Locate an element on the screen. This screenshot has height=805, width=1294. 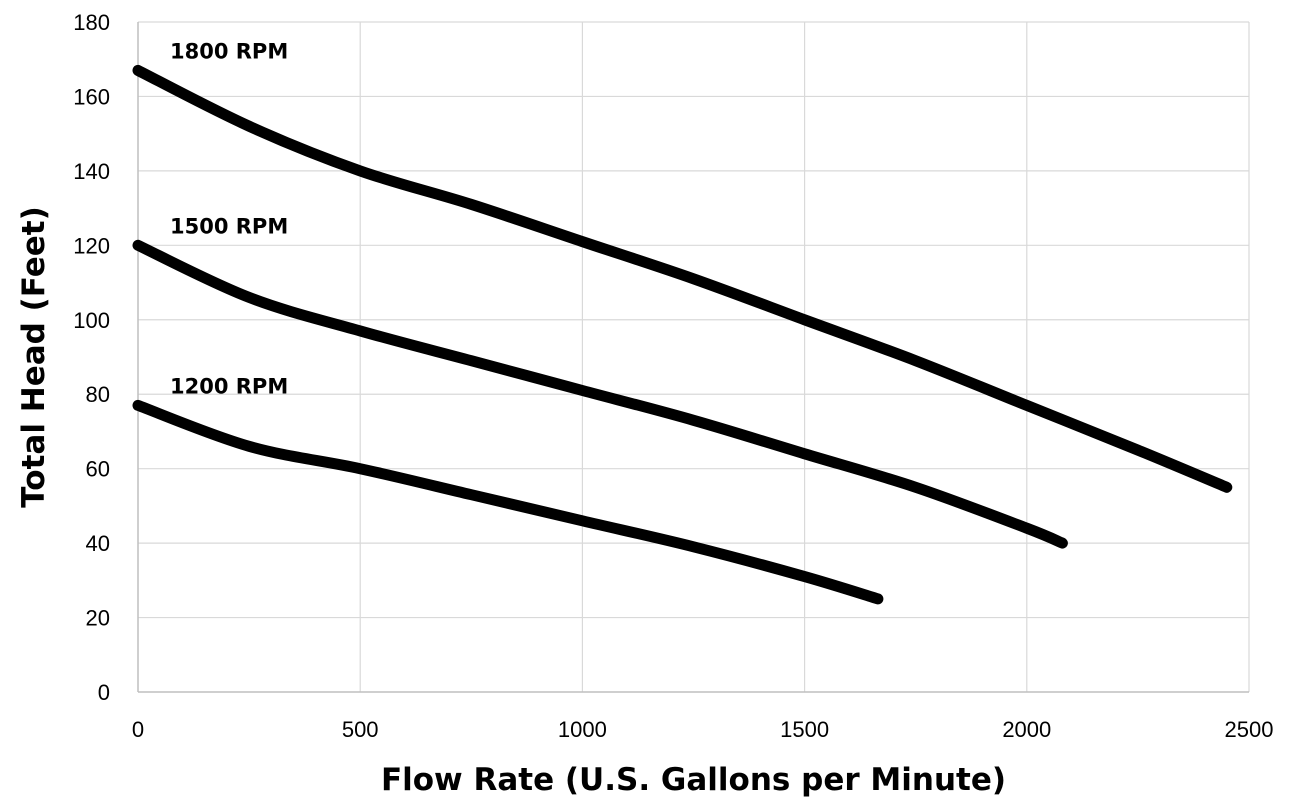
series-labels: 1800 RPM 1500 RPM 1200 RPM is located at coordinates (229, 218).